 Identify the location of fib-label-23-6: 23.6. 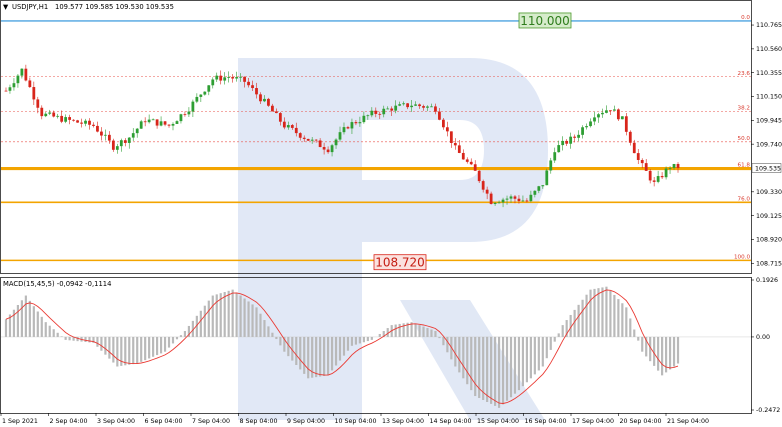
(744, 74).